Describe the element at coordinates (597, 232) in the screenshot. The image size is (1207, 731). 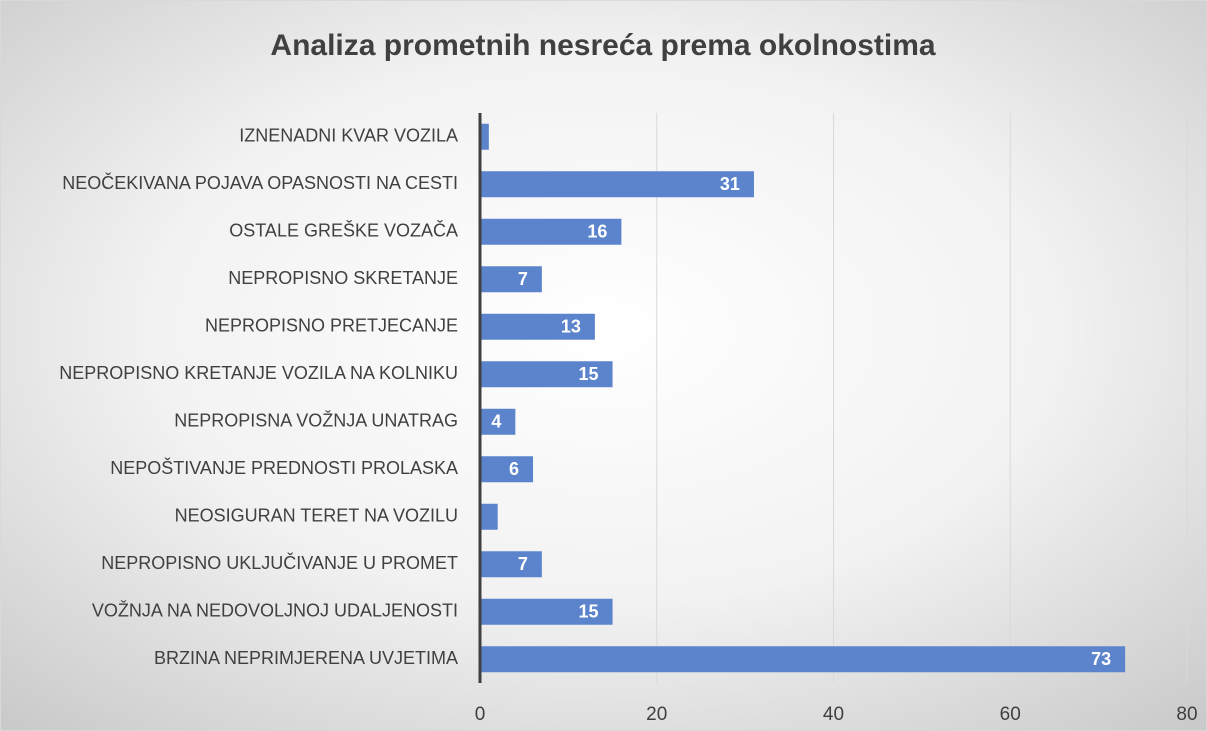
I see `data-label: 16` at that location.